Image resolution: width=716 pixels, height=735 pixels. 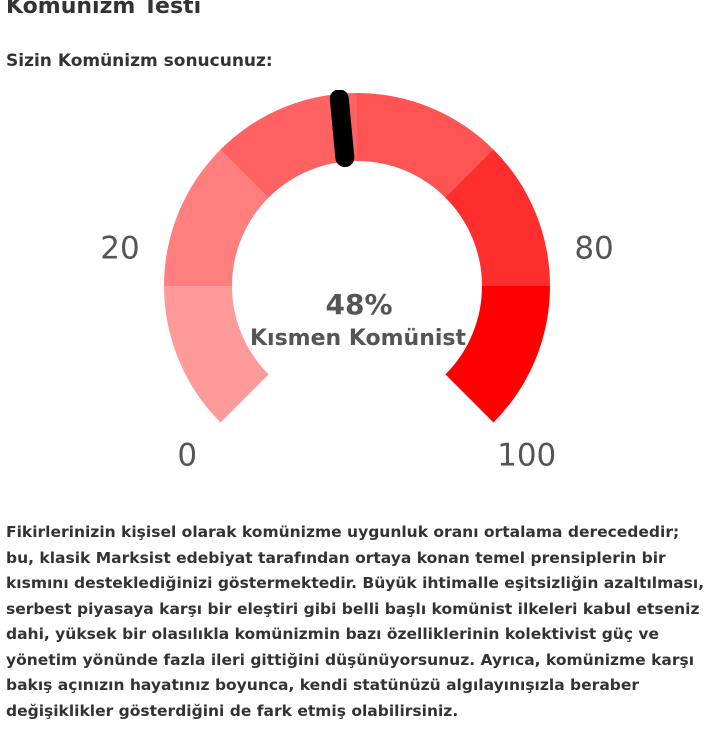 What do you see at coordinates (526, 456) in the screenshot?
I see `gauge-tick-label: 100` at bounding box center [526, 456].